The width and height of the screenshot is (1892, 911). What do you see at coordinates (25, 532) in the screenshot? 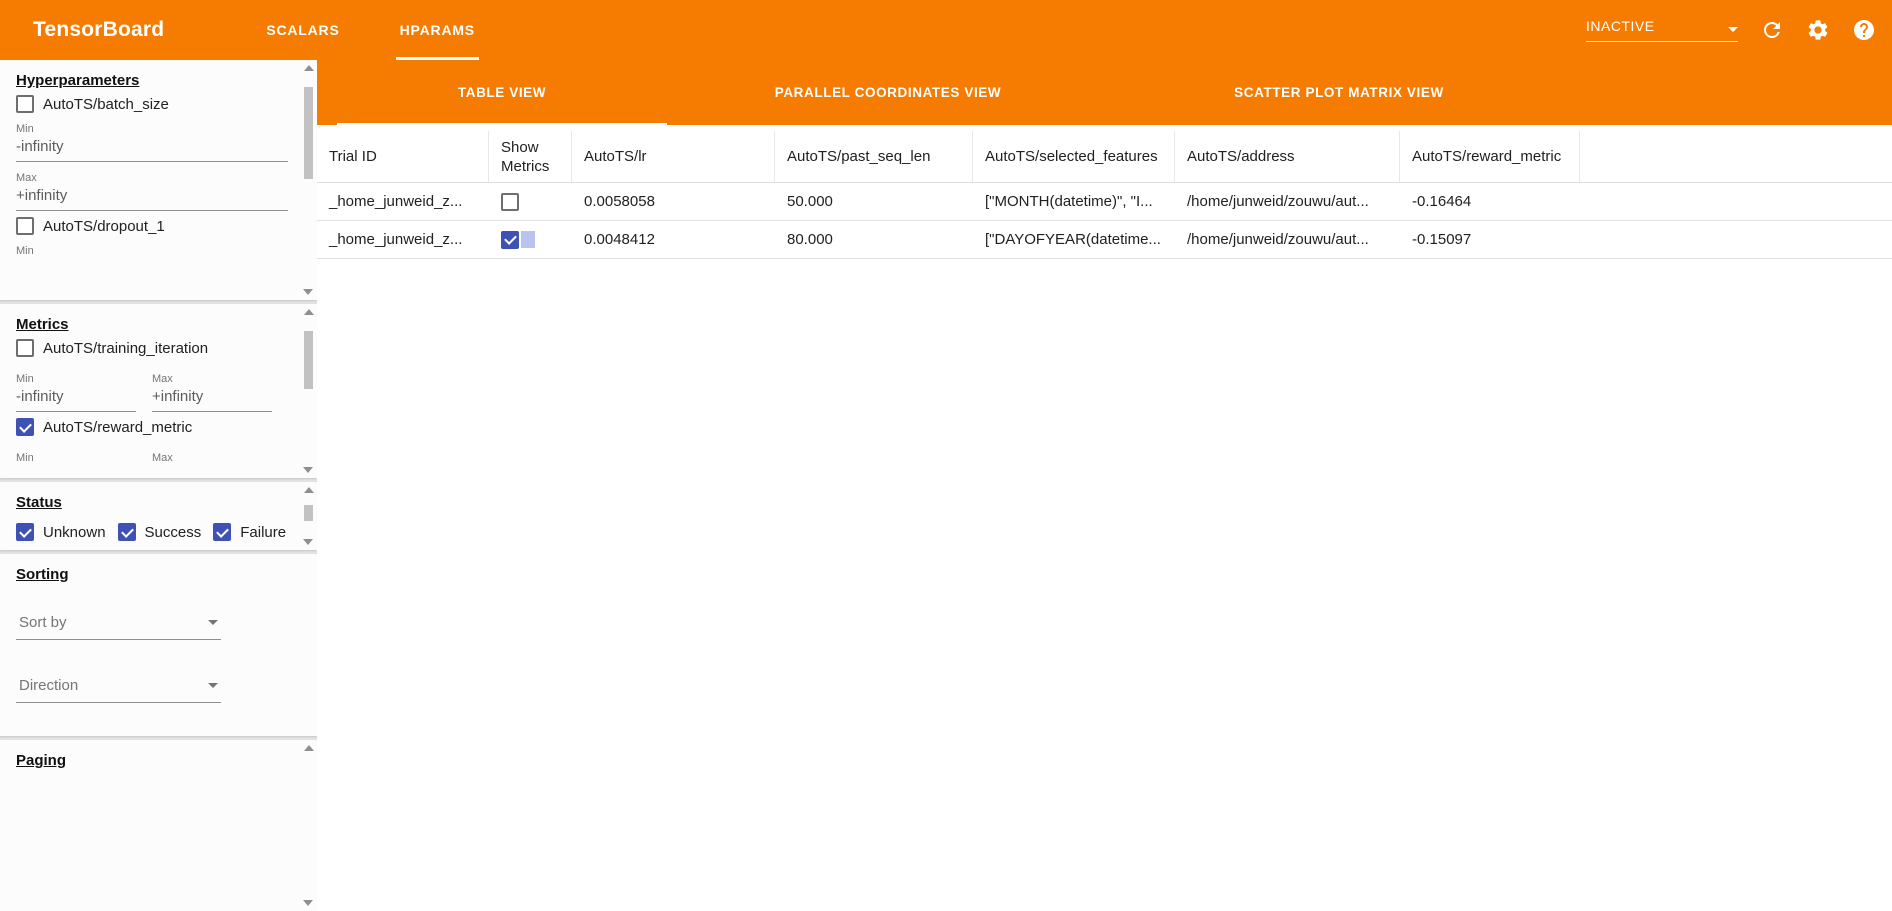
I see `status-unknown-checkbox` at bounding box center [25, 532].